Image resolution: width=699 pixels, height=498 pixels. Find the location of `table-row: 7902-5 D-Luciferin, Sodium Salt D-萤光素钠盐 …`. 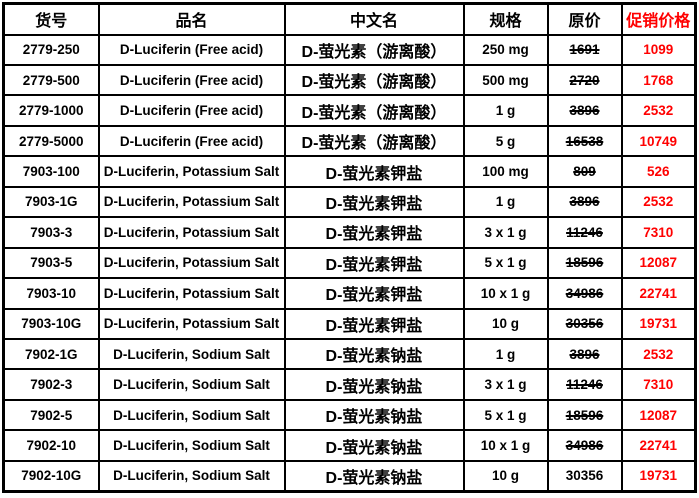

table-row: 7902-5 D-Luciferin, Sodium Salt D-萤光素钠盐 … is located at coordinates (349, 415).